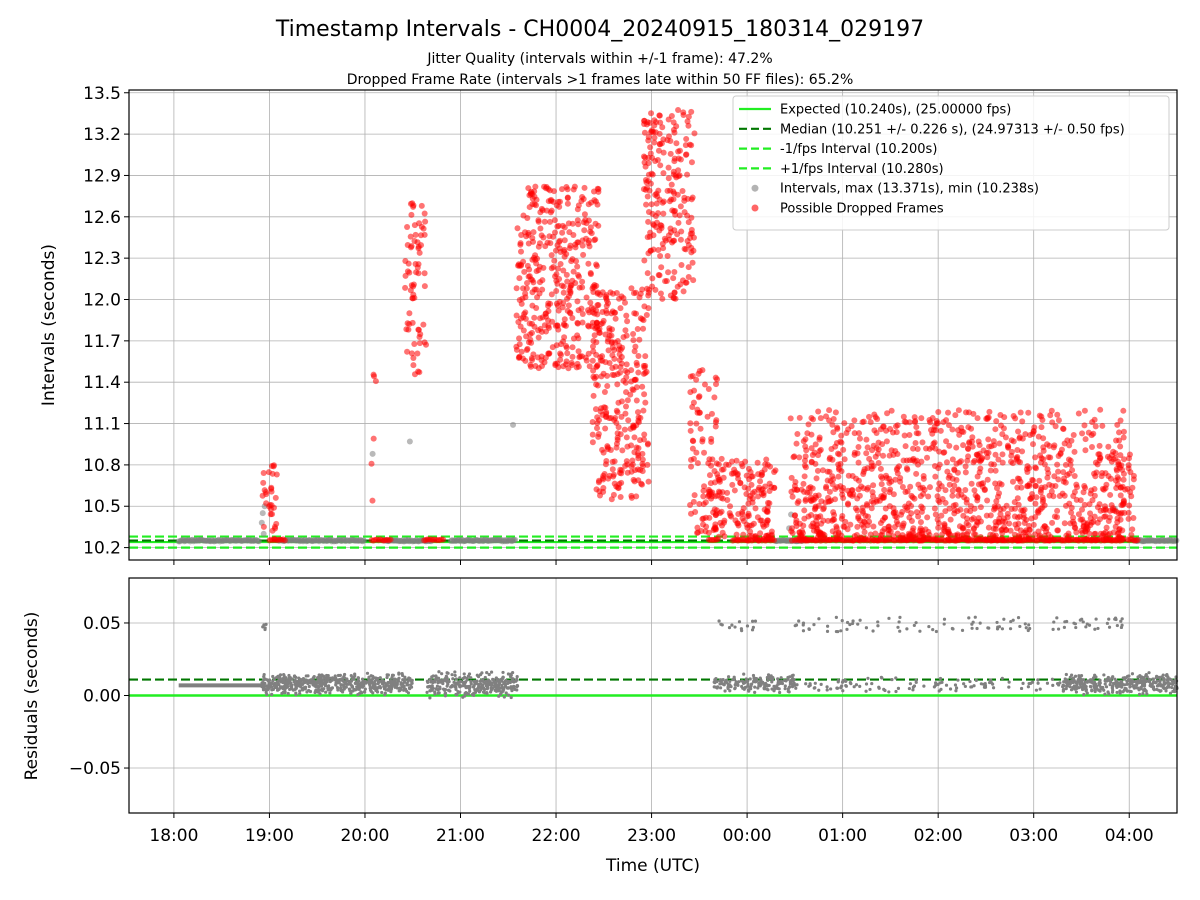 This screenshot has width=1200, height=900. What do you see at coordinates (102, 301) in the screenshot?
I see `intervals-y-tick-label: 12.0` at bounding box center [102, 301].